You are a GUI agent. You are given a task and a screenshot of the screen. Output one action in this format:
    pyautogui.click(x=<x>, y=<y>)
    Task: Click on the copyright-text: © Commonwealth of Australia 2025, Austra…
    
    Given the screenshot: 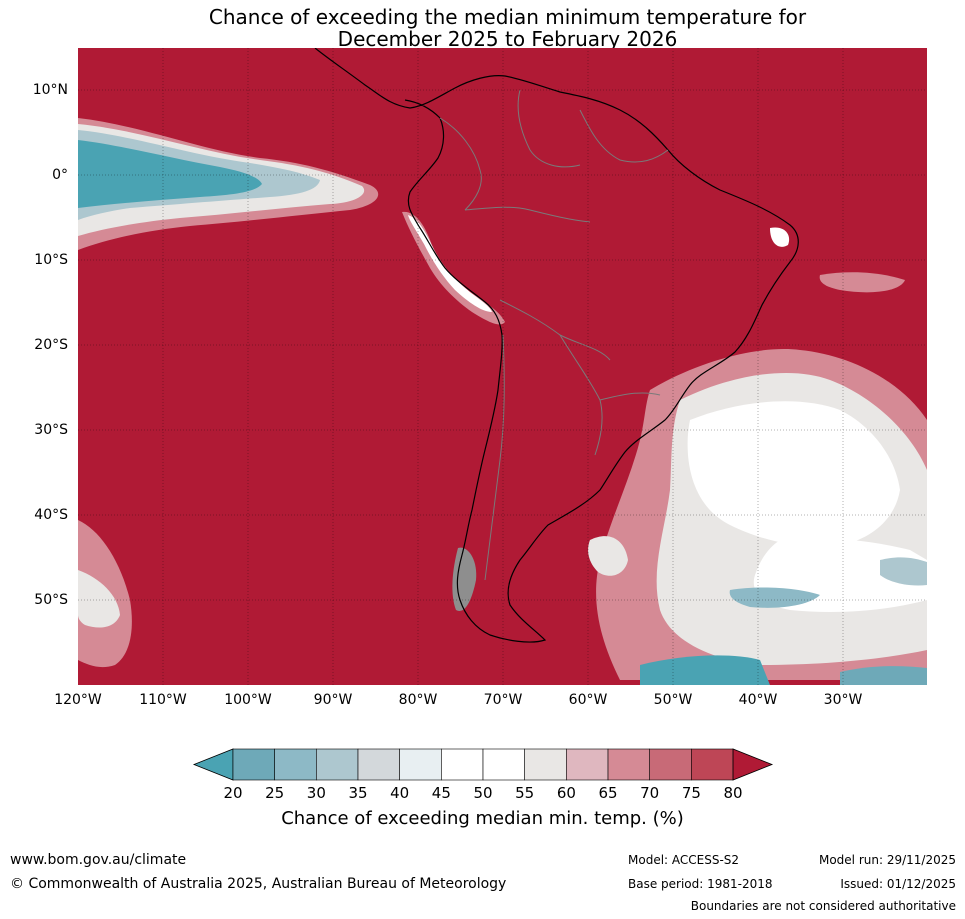 What is the action you would take?
    pyautogui.click(x=258, y=884)
    